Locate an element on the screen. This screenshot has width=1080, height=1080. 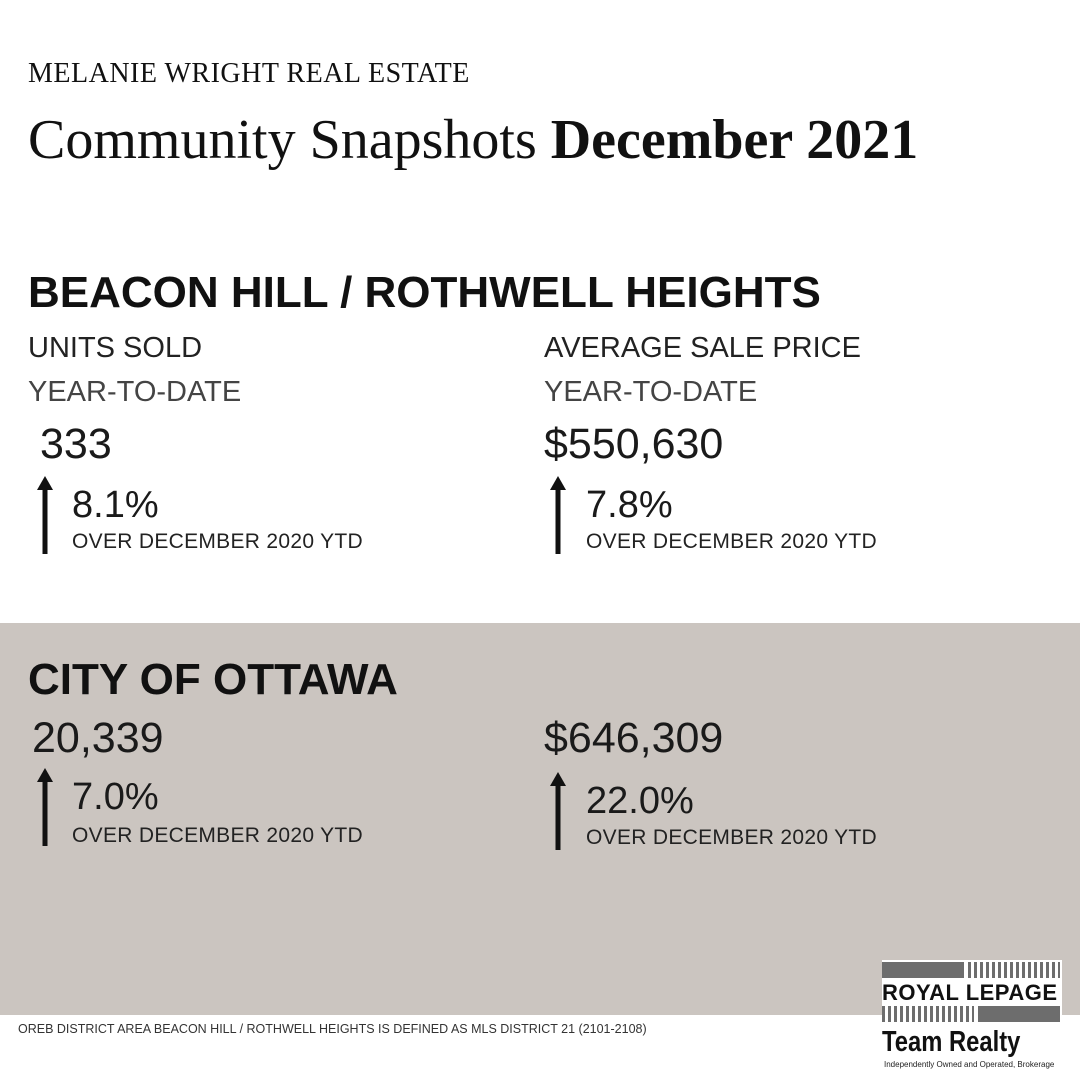
city-units-change: 7.0% is located at coordinates (115, 797).